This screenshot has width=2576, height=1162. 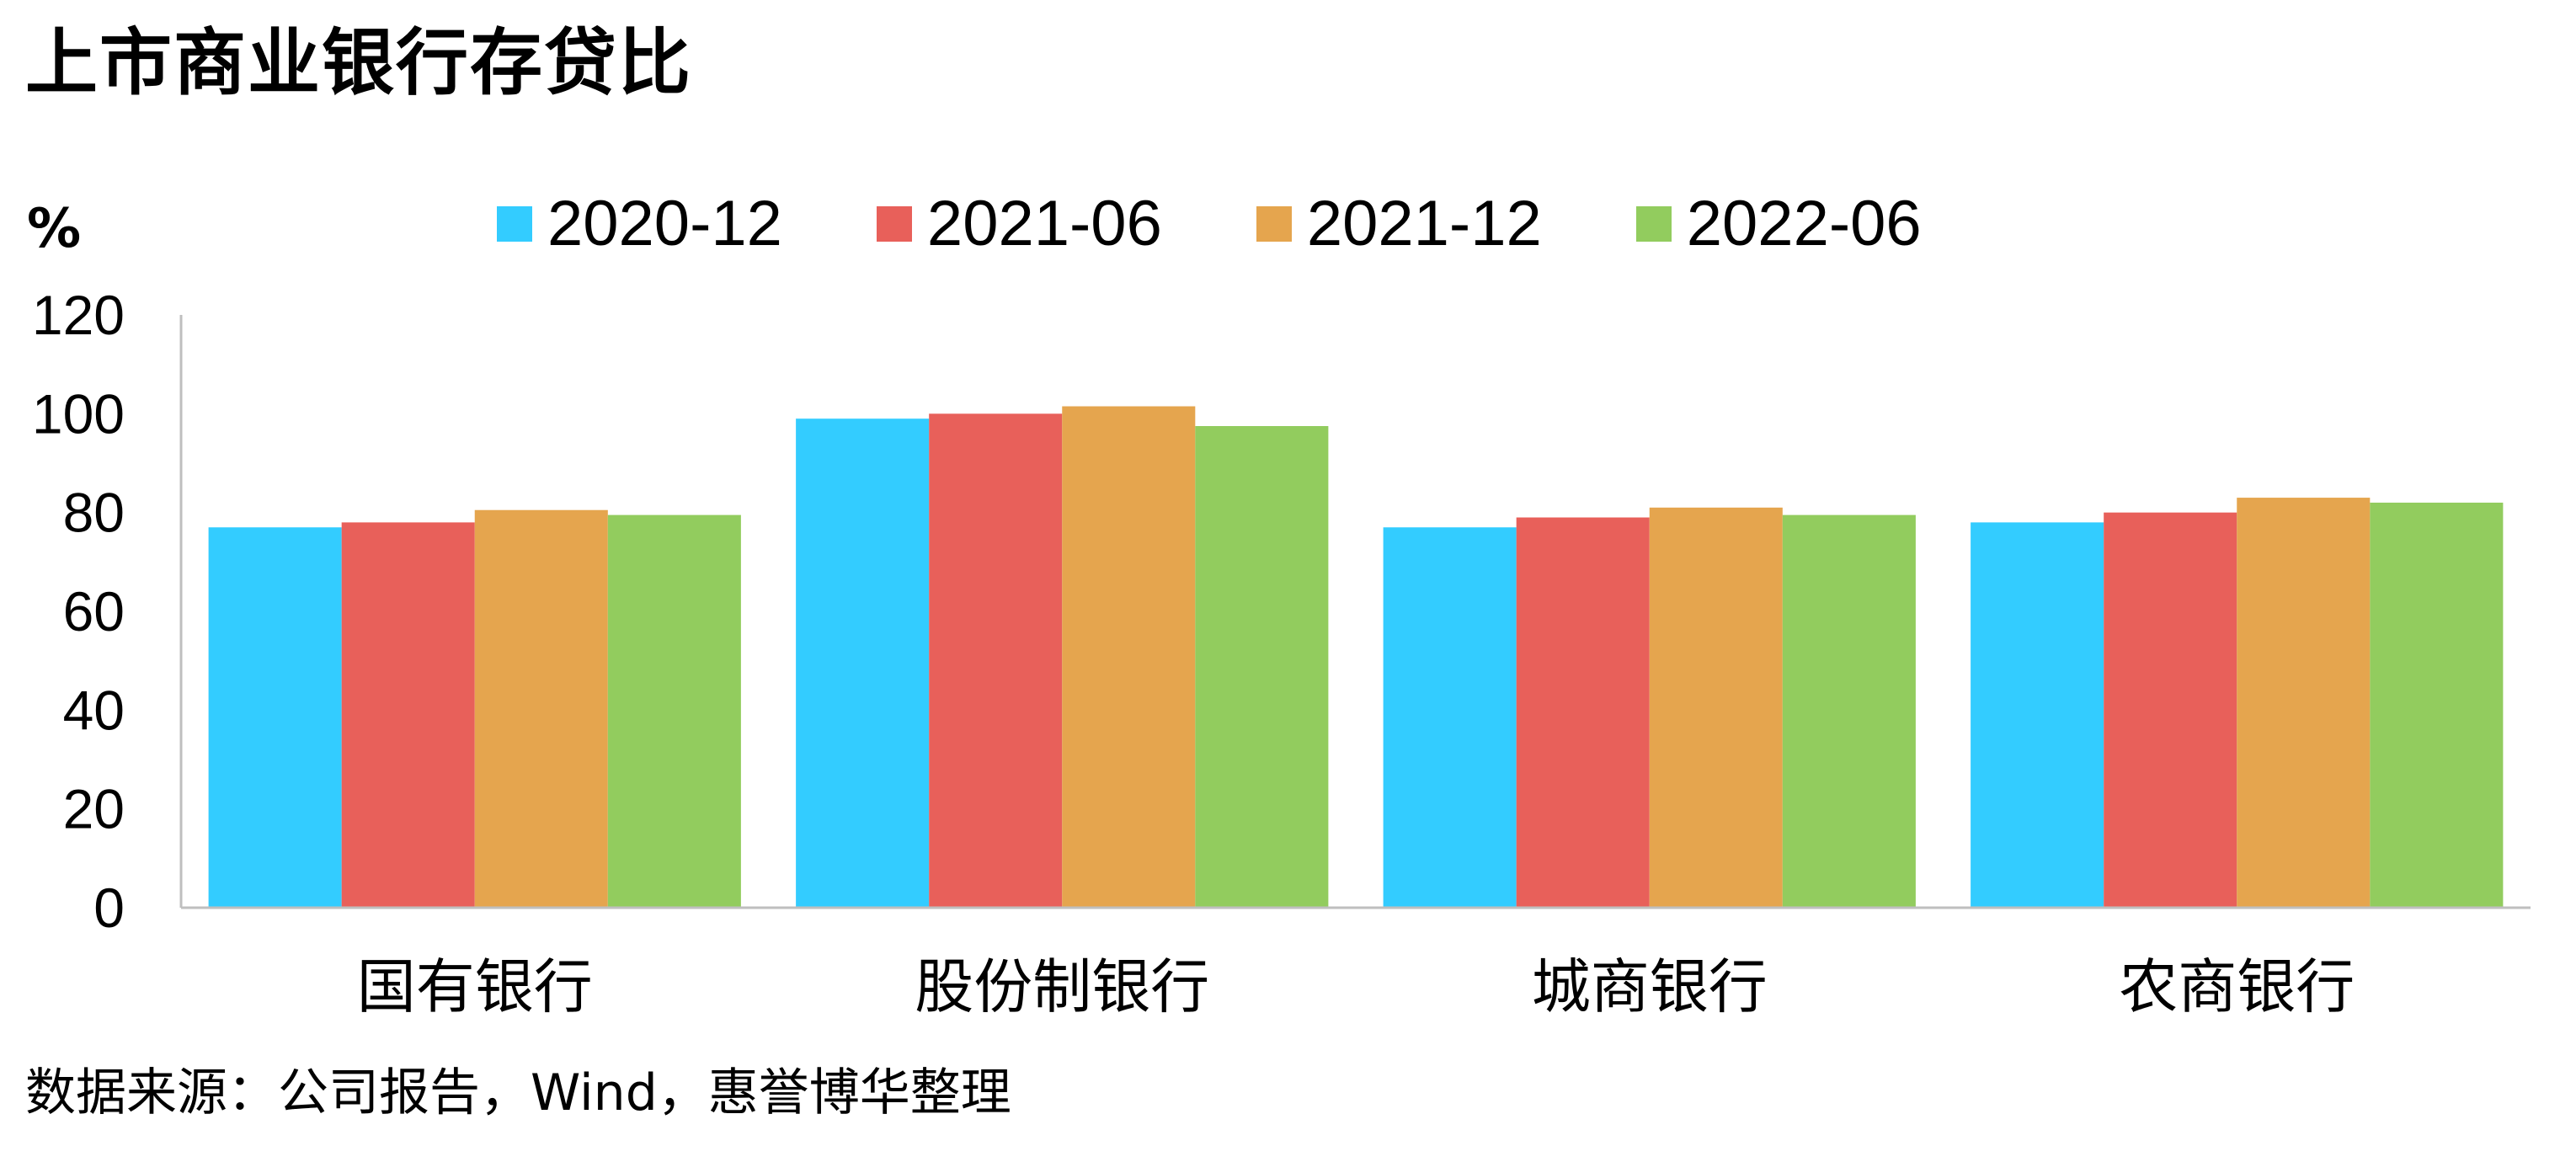 I want to click on legend: 2020-12 2021-06 2021-12 2022-06, so click(x=1209, y=224).